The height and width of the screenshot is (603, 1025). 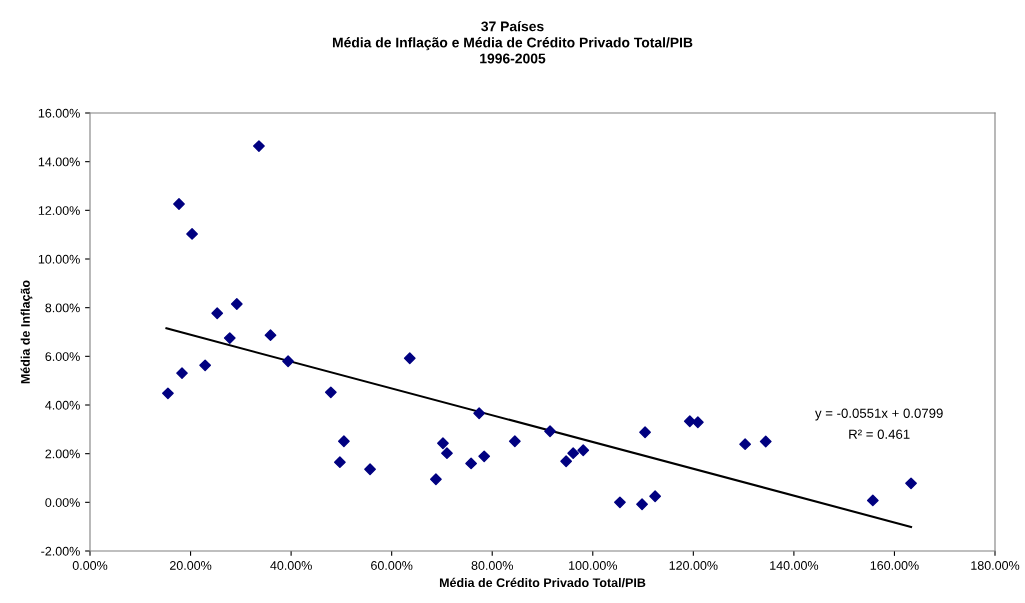 I want to click on annotation: R² = 0.461, so click(x=879, y=434).